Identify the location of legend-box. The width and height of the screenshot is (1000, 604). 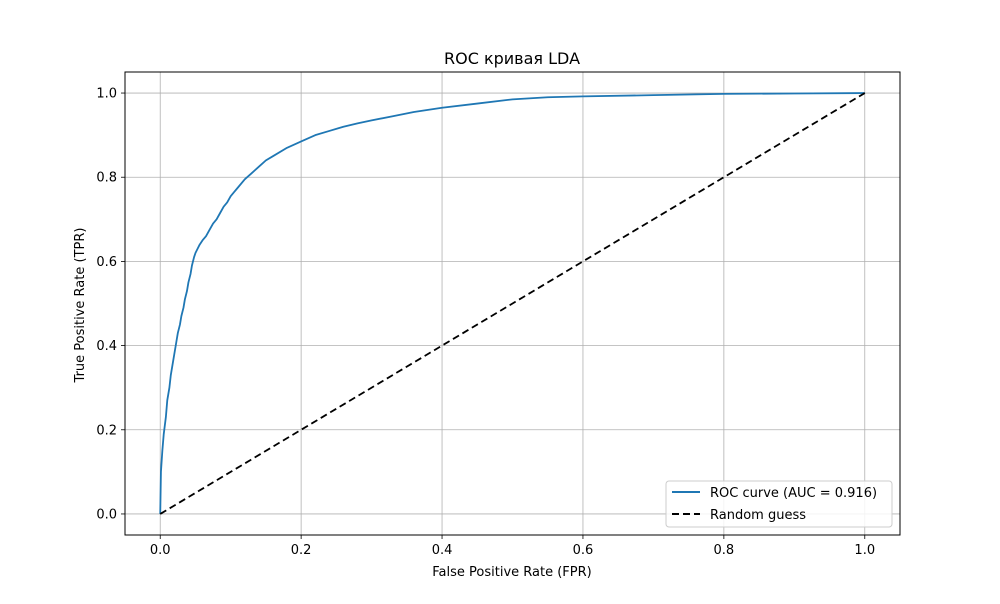
(779, 504).